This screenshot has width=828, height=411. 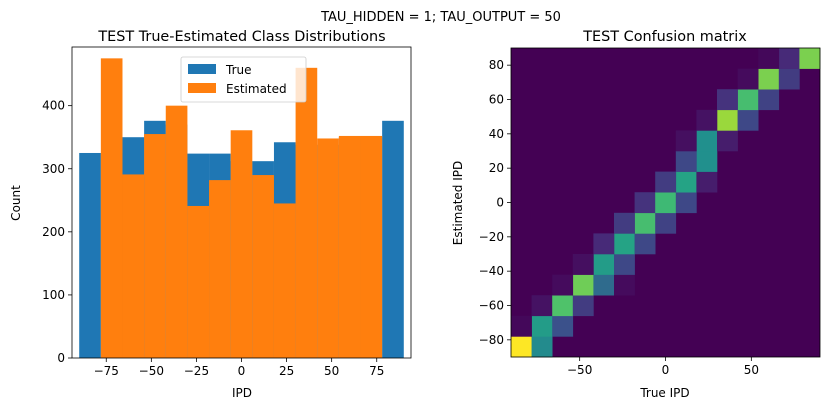 What do you see at coordinates (496, 100) in the screenshot?
I see `confusion-matrix-y-tick-label: 60` at bounding box center [496, 100].